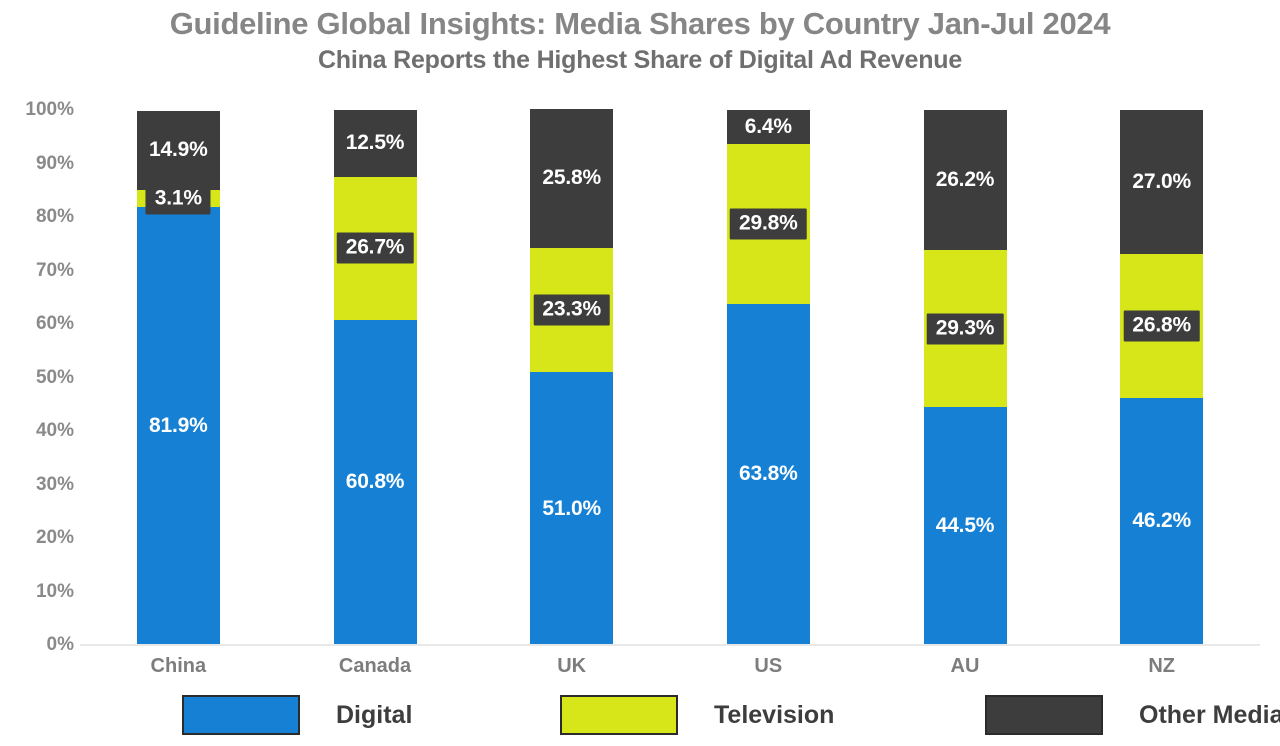  What do you see at coordinates (572, 666) in the screenshot?
I see `x-axis-label-uk: UK` at bounding box center [572, 666].